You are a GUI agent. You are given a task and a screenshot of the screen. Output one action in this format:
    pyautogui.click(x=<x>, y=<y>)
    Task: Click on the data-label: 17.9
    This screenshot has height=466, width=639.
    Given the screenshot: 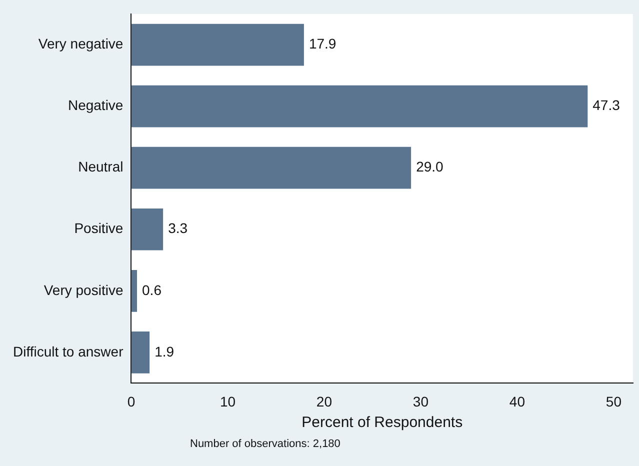 What is the action you would take?
    pyautogui.click(x=322, y=44)
    